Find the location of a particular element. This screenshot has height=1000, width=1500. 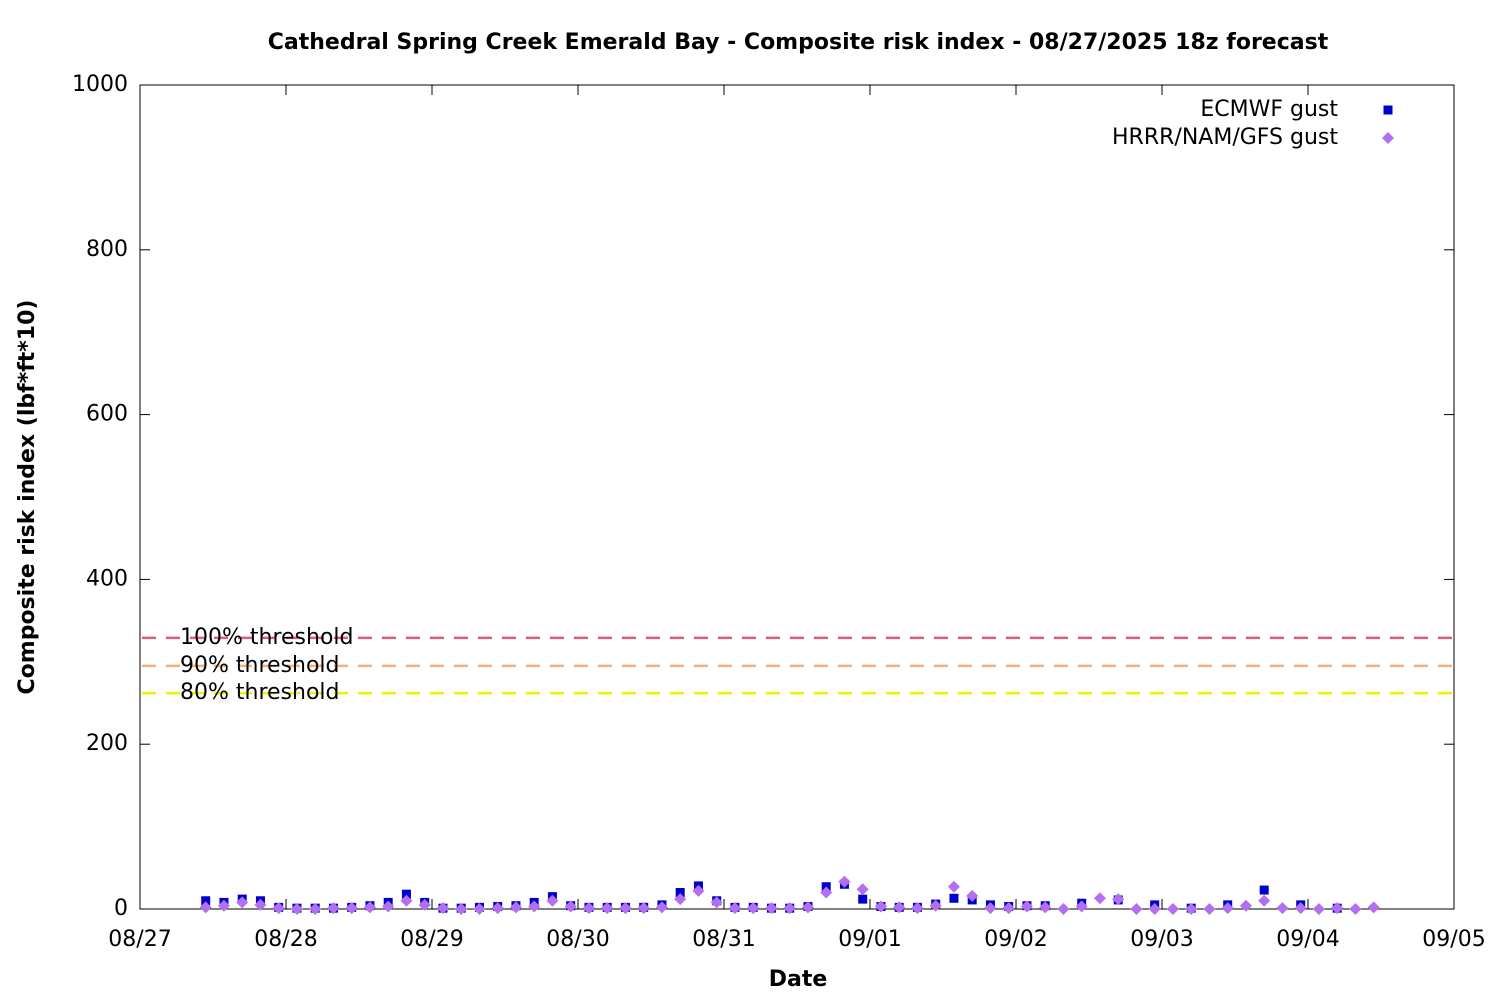

x-tick-label: 08/30 is located at coordinates (577, 939).